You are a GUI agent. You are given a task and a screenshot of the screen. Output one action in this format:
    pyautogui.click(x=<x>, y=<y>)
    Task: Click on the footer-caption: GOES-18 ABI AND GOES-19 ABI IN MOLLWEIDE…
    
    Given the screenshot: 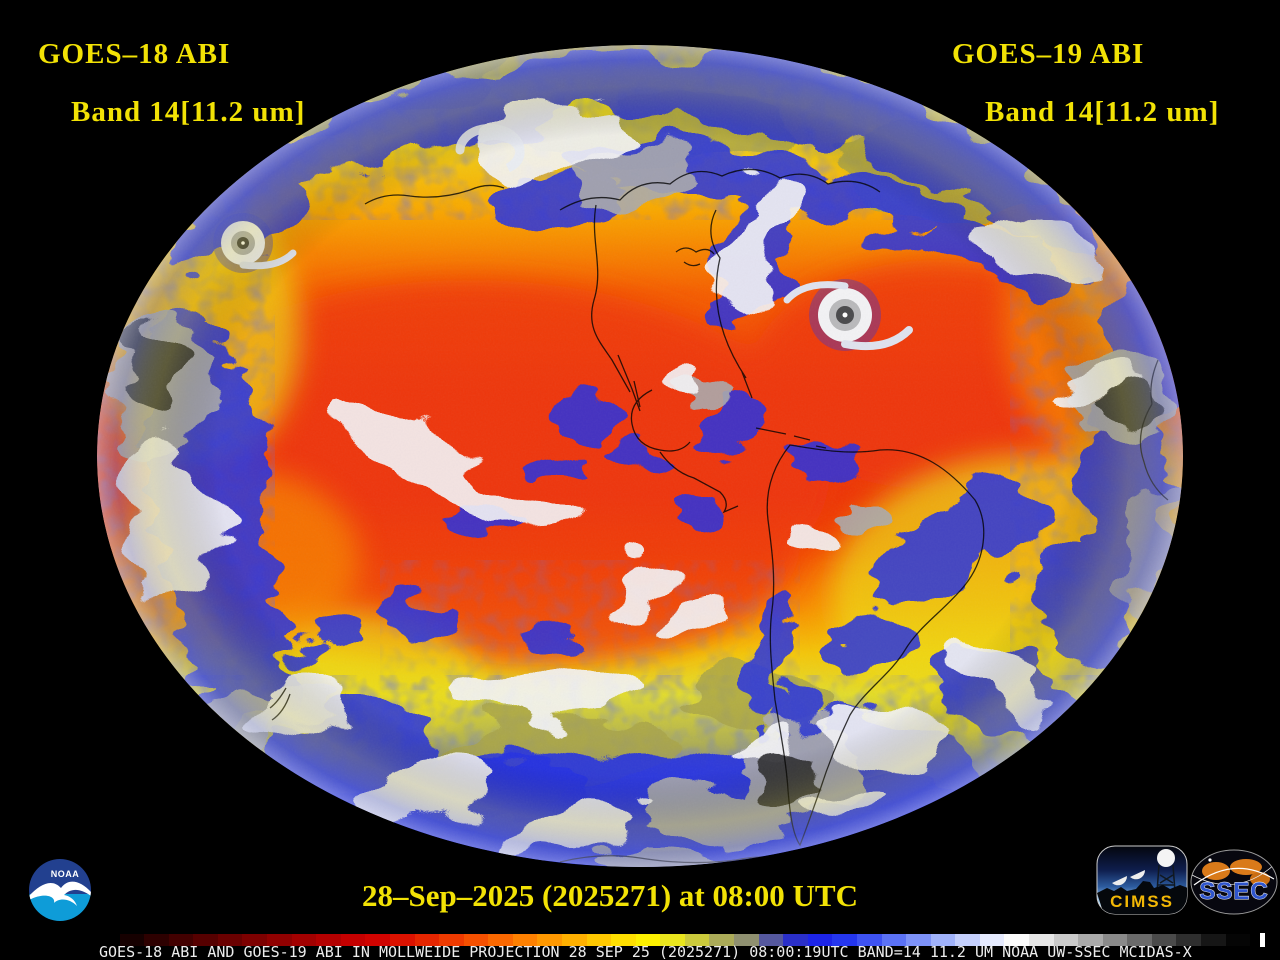 What is the action you would take?
    pyautogui.click(x=645, y=951)
    